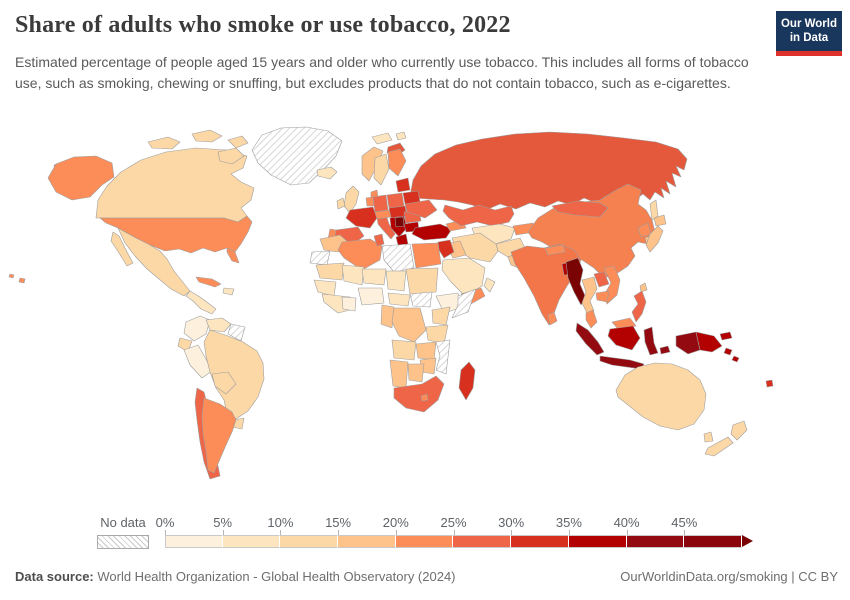  I want to click on country-japan, so click(654, 239).